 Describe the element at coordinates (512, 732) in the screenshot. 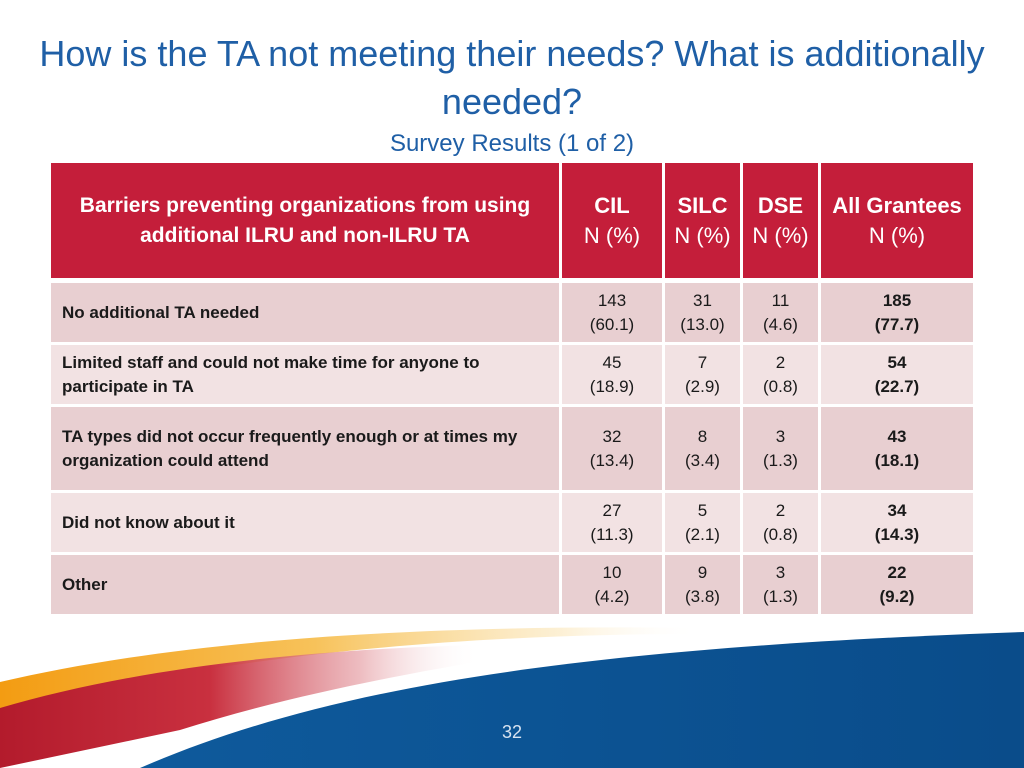

I see `page-number: 32` at that location.